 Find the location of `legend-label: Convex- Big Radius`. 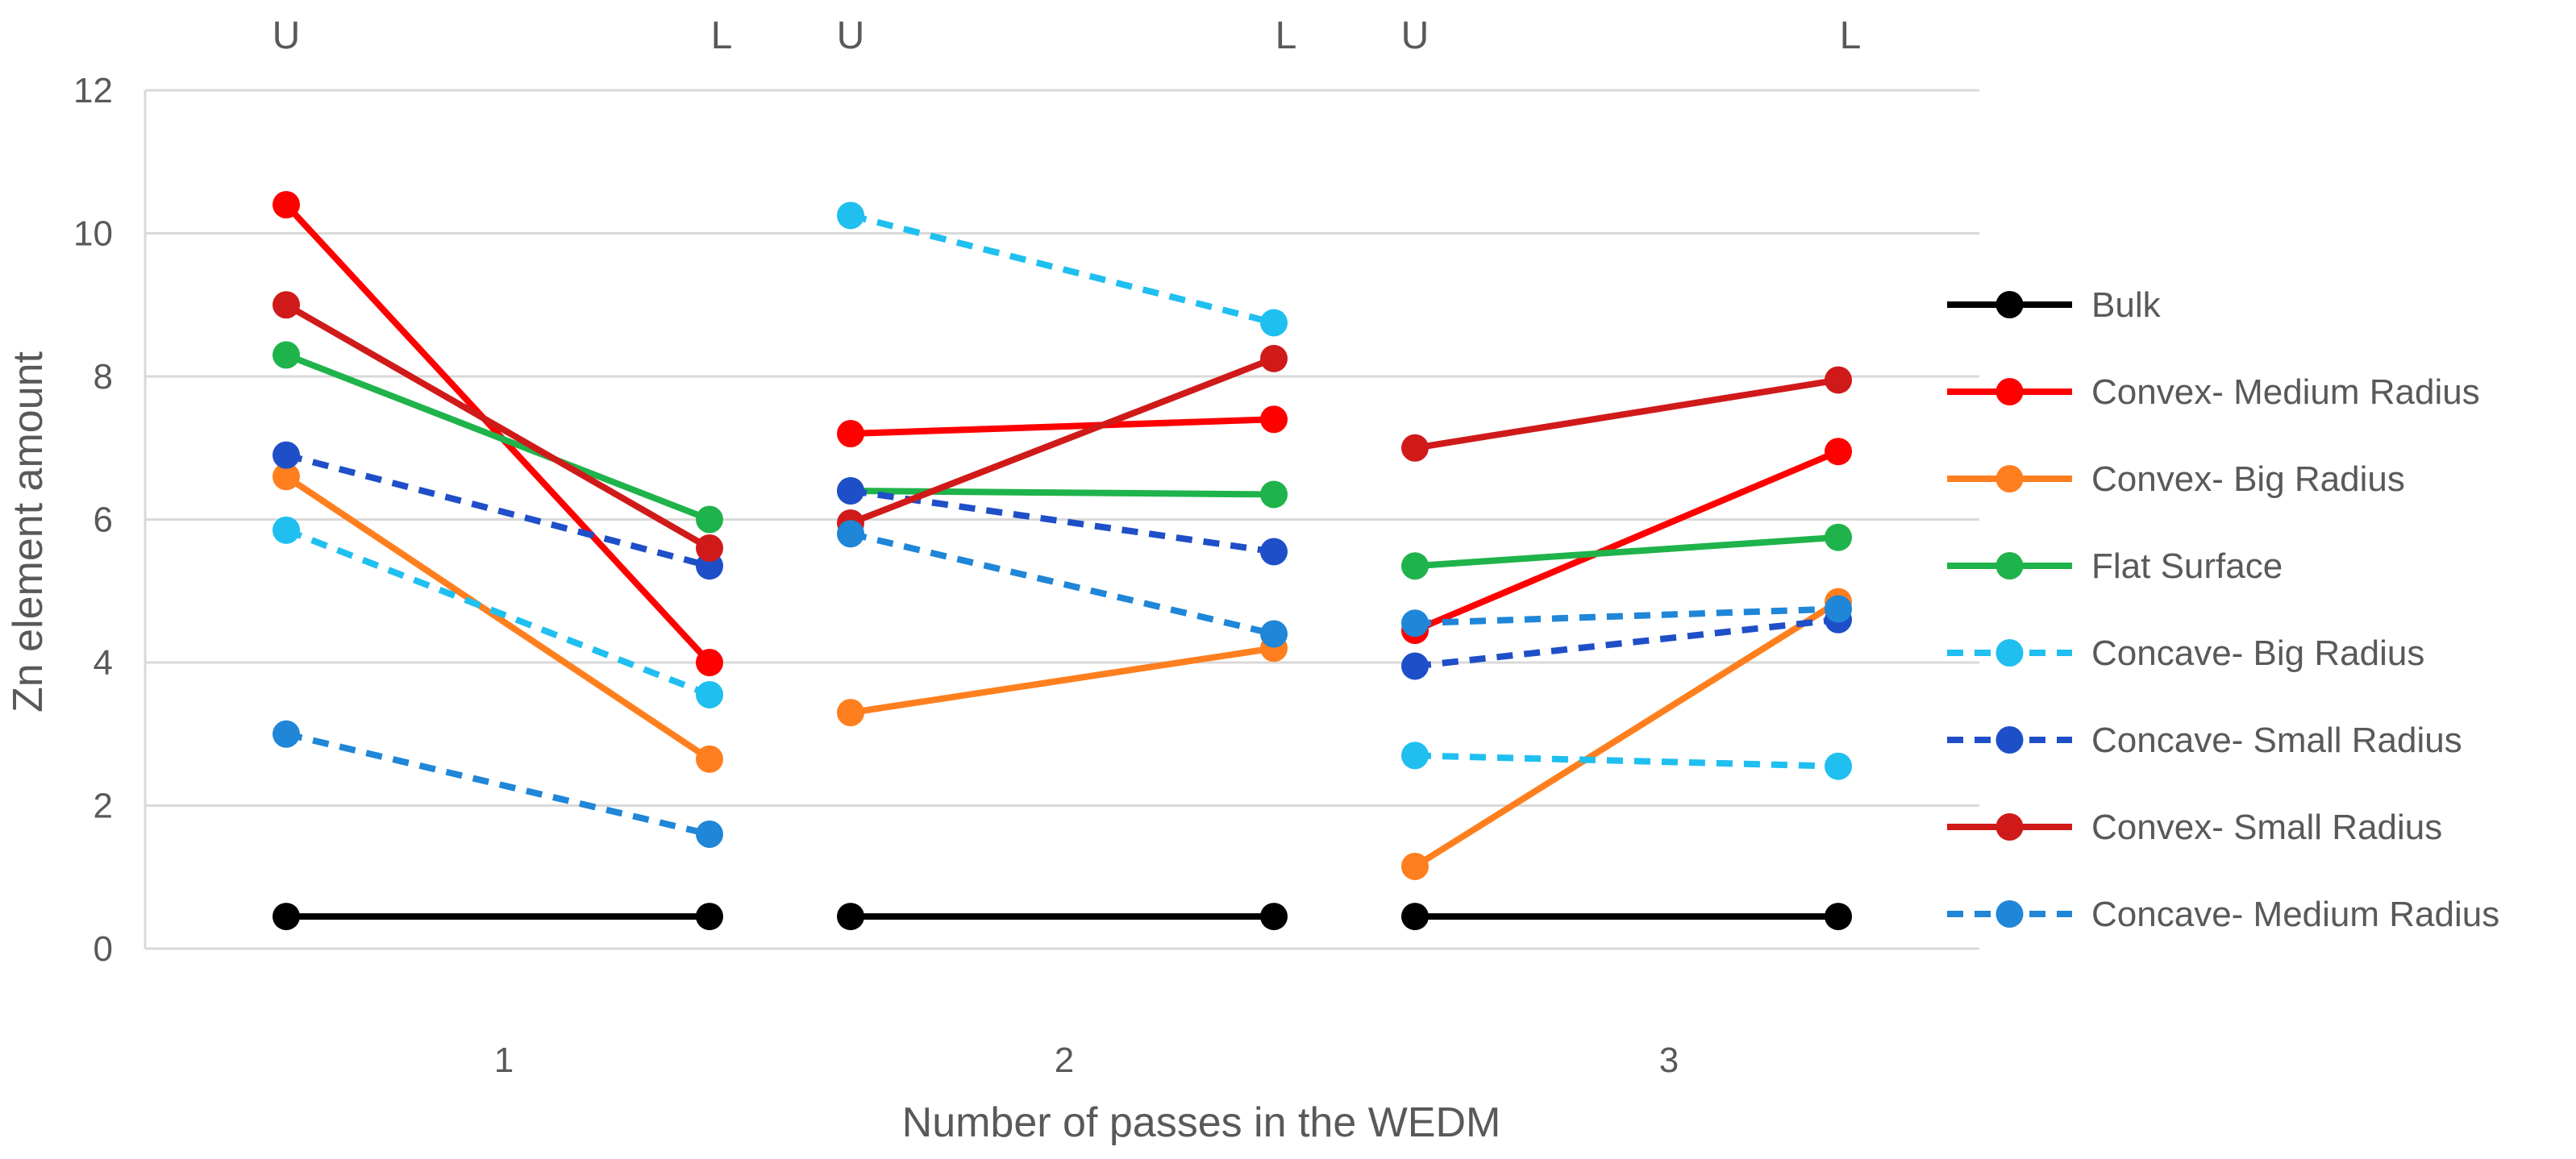

legend-label: Convex- Big Radius is located at coordinates (2248, 479).